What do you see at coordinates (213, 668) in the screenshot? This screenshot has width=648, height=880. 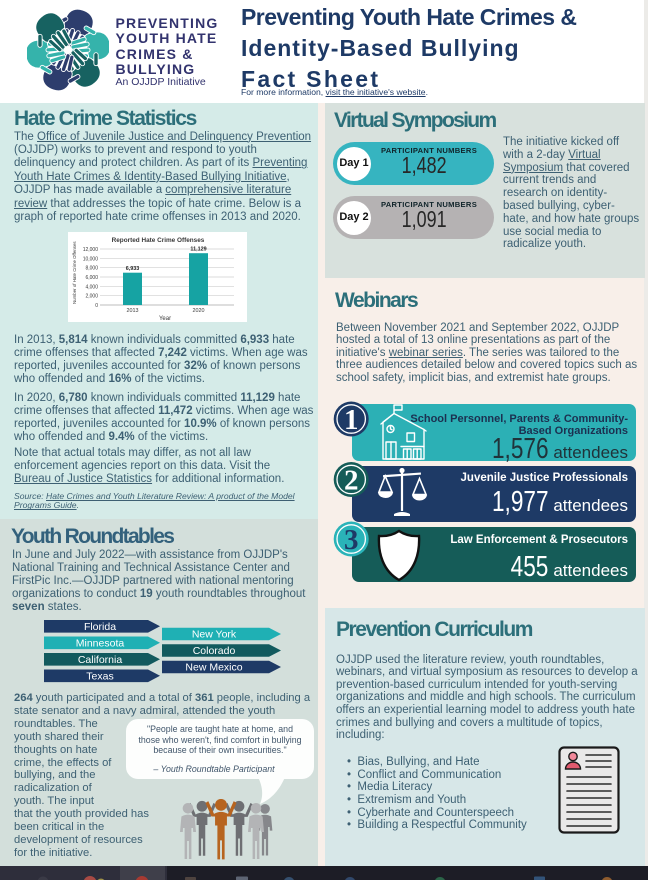 I see `svg-text: New Mexico` at bounding box center [213, 668].